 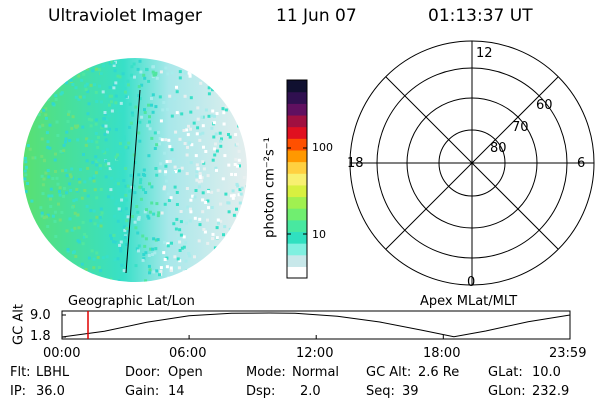 I want to click on gain-value: 14, so click(x=176, y=391).